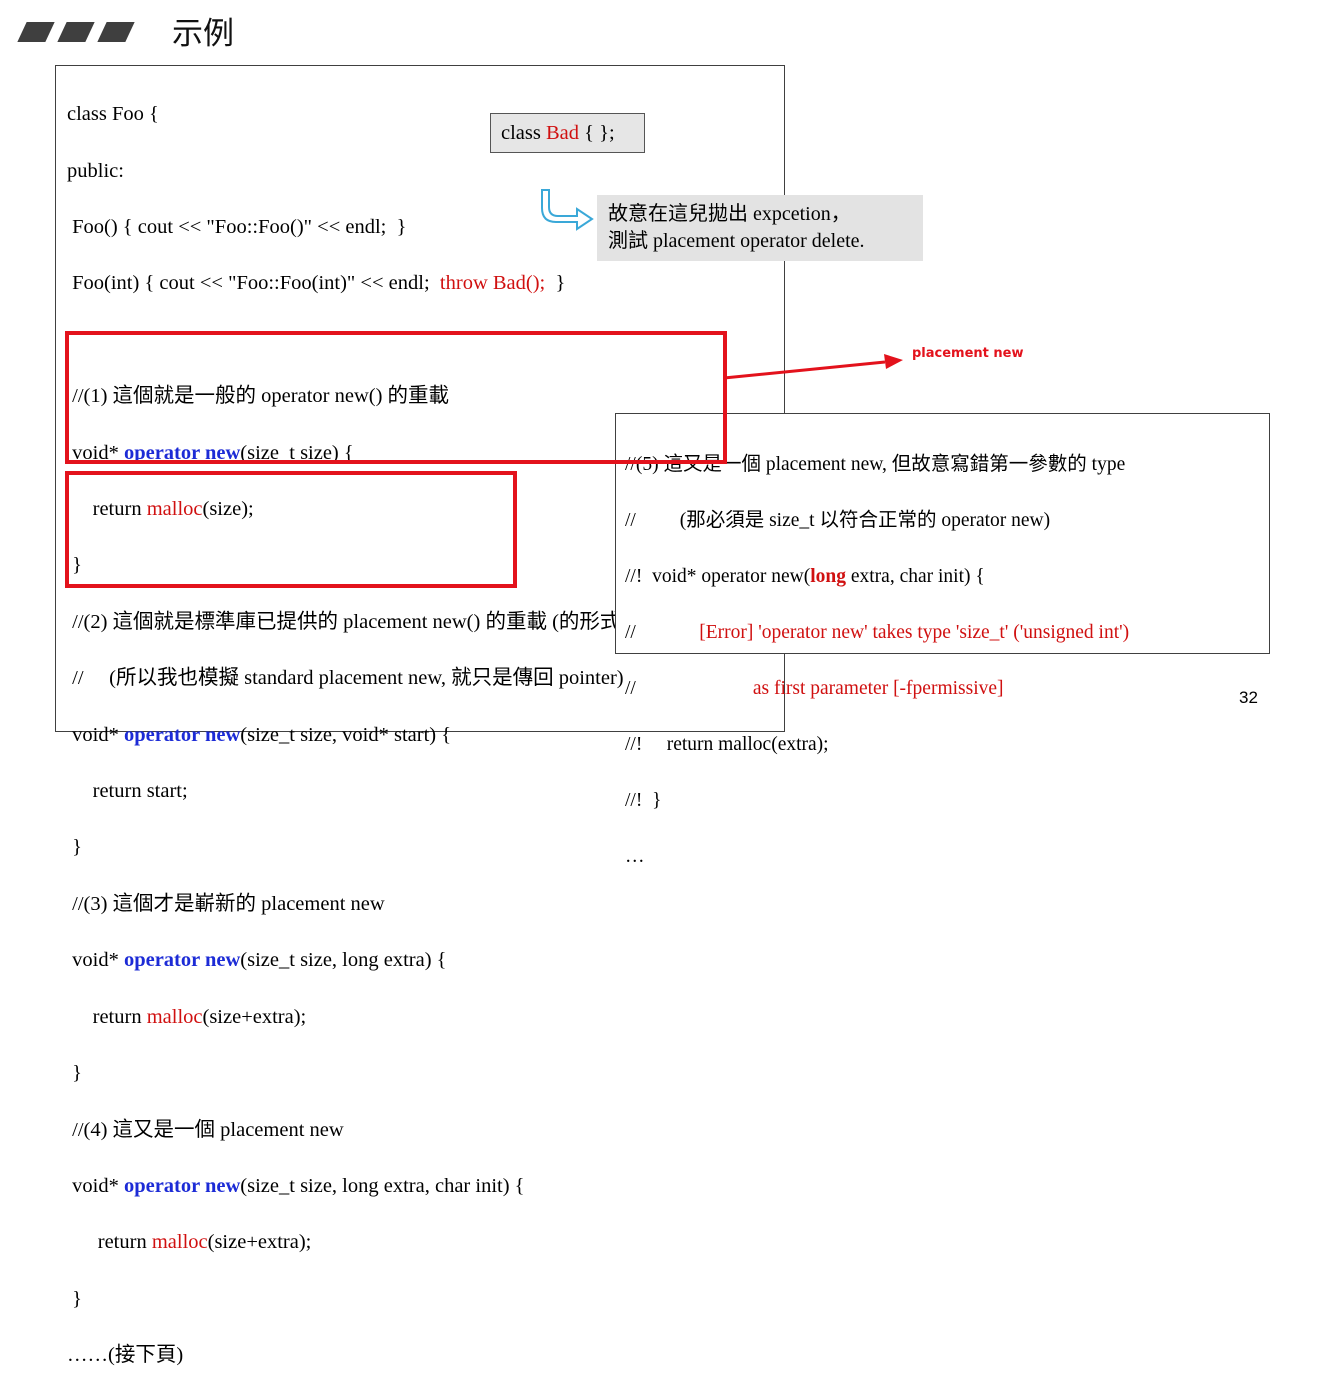 Image resolution: width=1329 pixels, height=1398 pixels. I want to click on code-line: class Foo {, so click(113, 114).